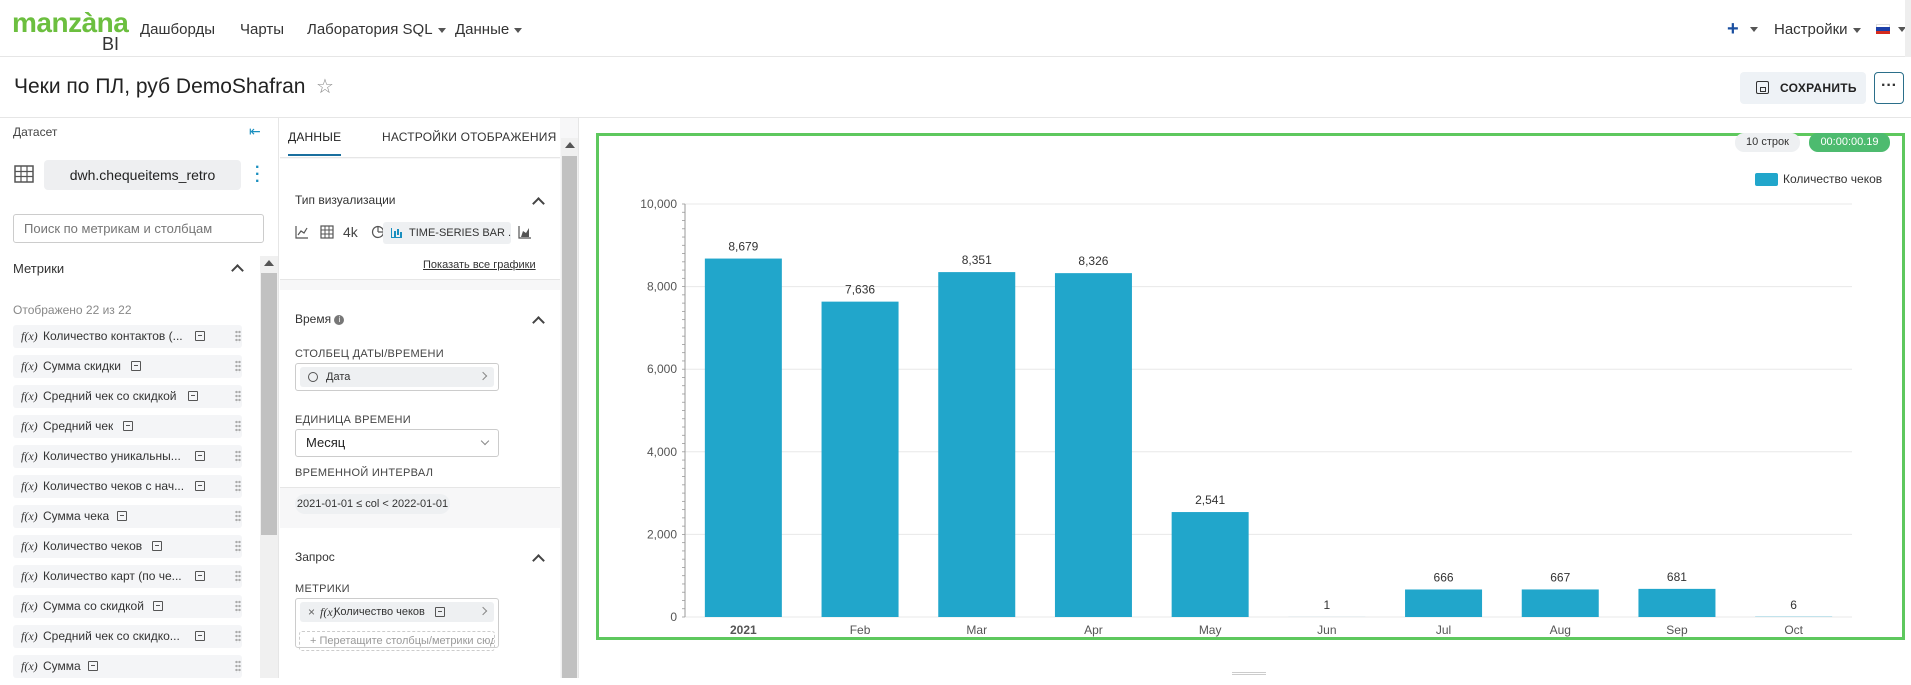 The height and width of the screenshot is (685, 1911). What do you see at coordinates (662, 534) in the screenshot?
I see `y-tick-label: 2,000` at bounding box center [662, 534].